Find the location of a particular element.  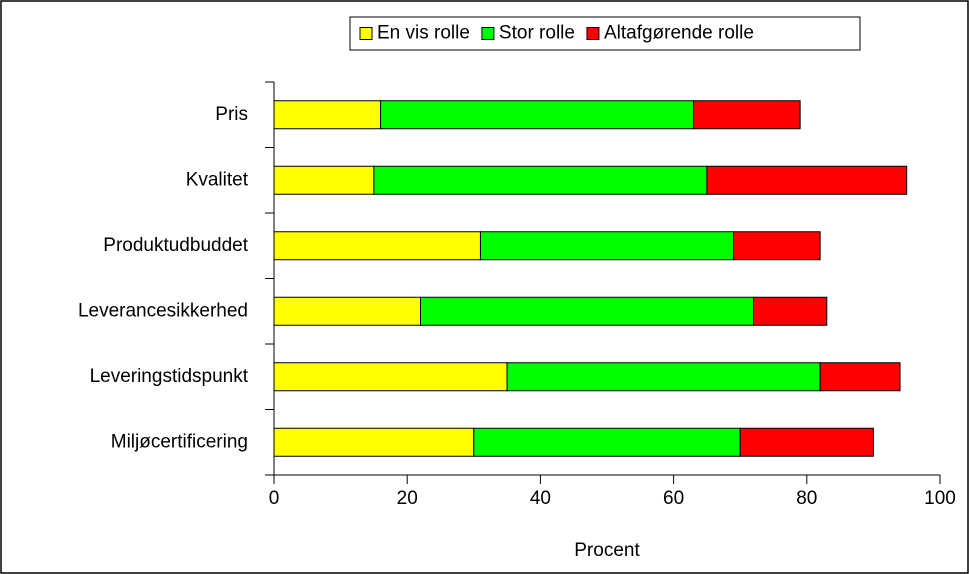

x-tick-label: 80 is located at coordinates (806, 498).